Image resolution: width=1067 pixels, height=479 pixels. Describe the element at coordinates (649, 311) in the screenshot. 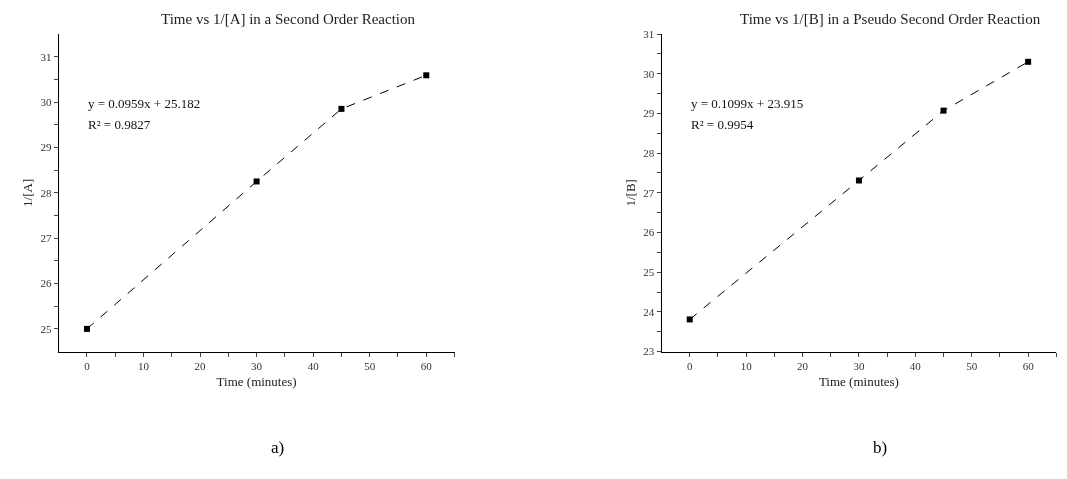

I see `y-tick-label: 24` at that location.